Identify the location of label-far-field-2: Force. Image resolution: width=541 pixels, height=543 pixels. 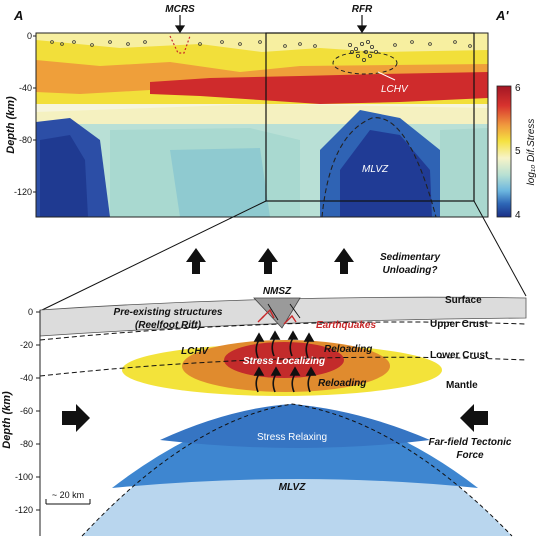
(470, 455).